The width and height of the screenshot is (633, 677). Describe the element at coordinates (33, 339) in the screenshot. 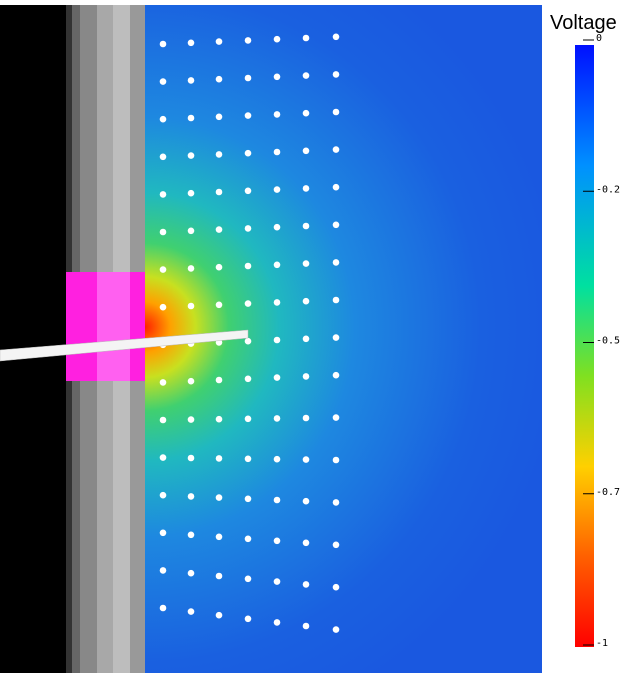

I see `background-region` at that location.